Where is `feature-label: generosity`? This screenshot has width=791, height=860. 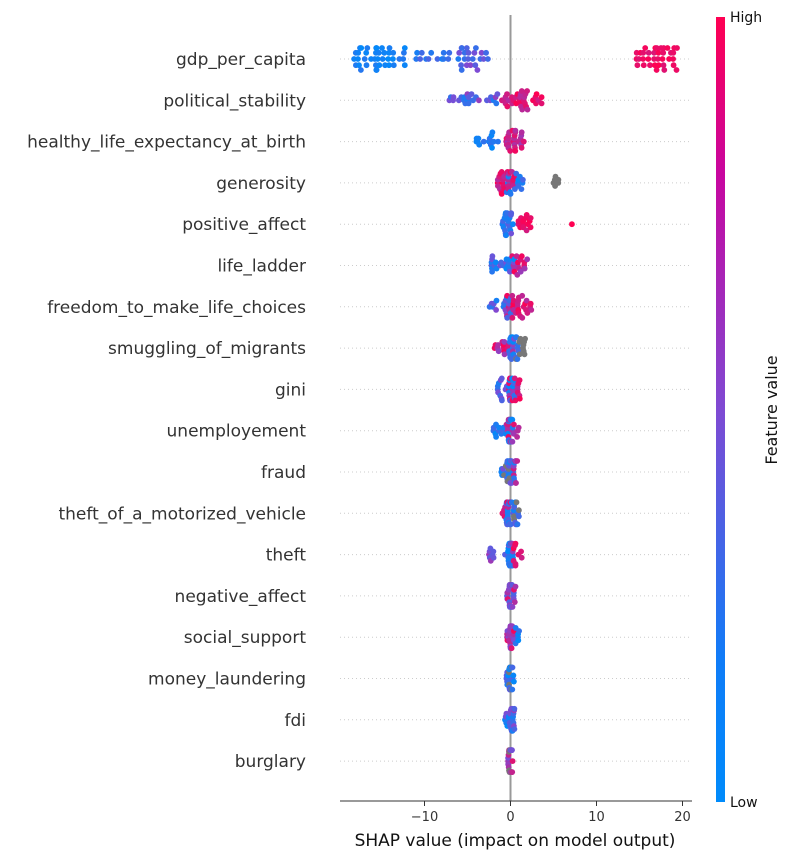
feature-label: generosity is located at coordinates (261, 184).